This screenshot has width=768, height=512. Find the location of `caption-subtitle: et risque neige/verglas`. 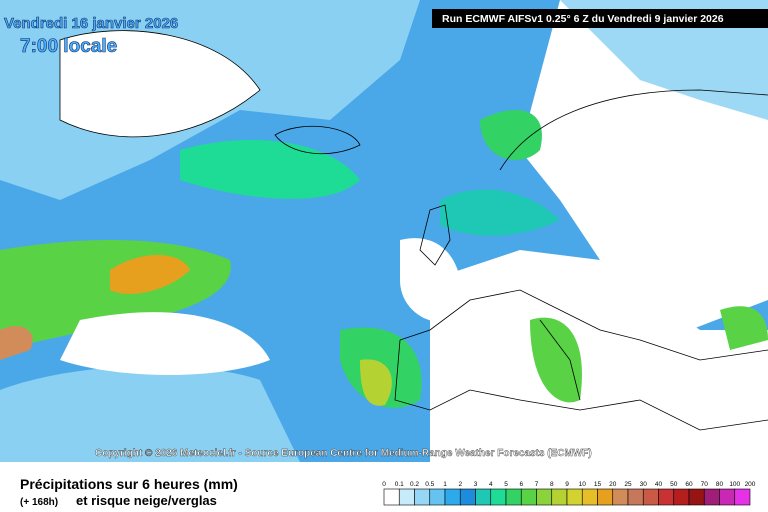

caption-subtitle: et risque neige/verglas is located at coordinates (146, 500).